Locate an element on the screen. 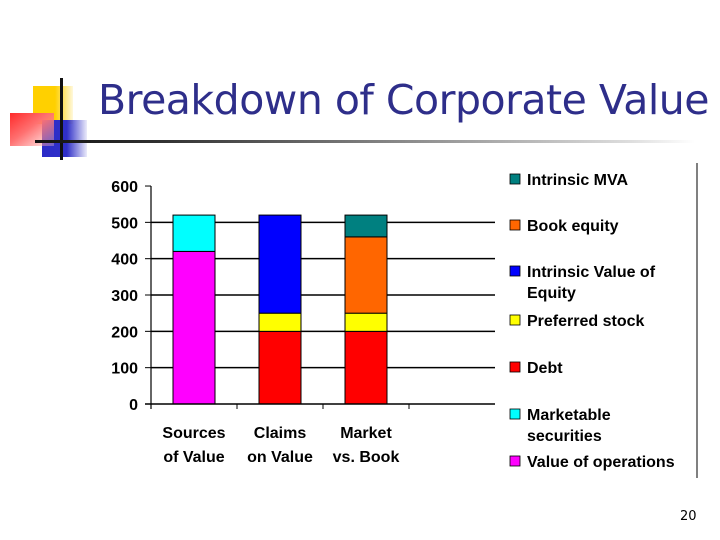 This screenshot has width=720, height=540. legend-label: Preferred stock is located at coordinates (585, 321).